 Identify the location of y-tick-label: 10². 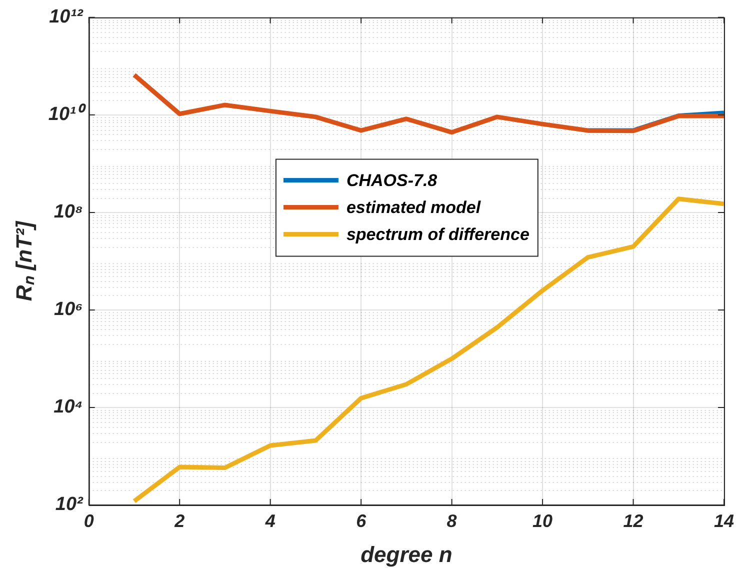
(69, 505).